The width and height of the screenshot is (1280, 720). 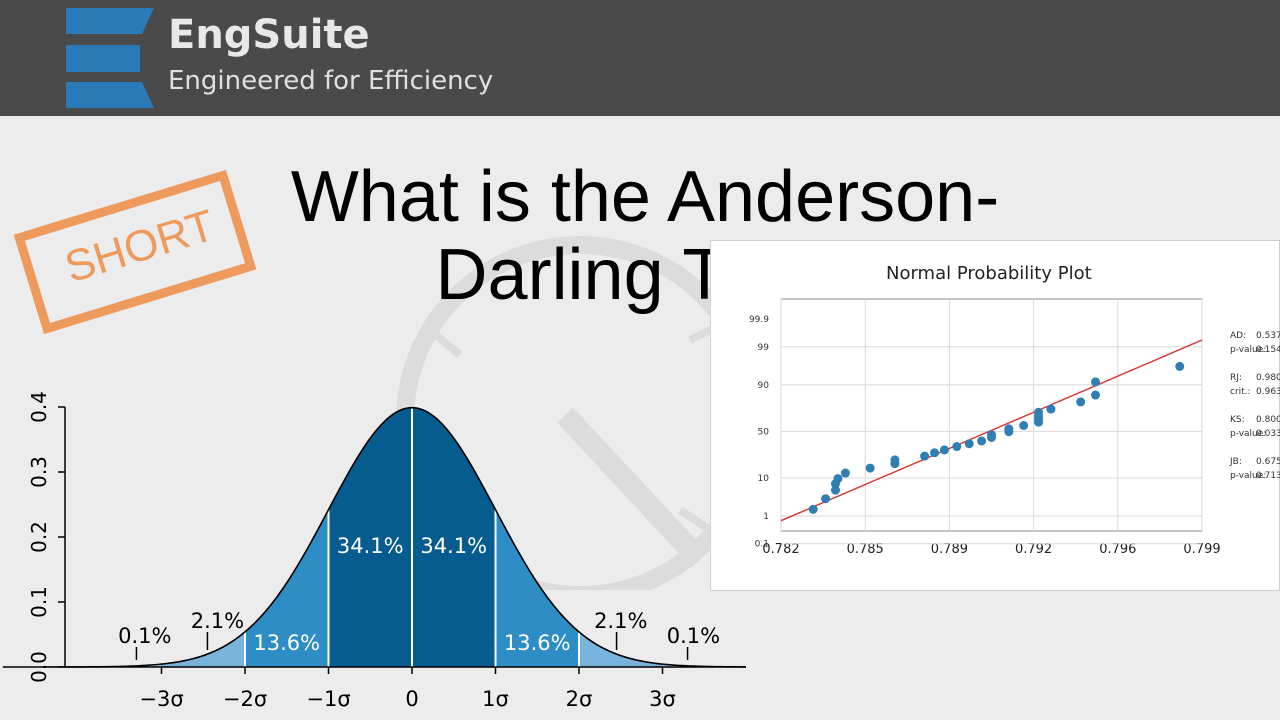 What do you see at coordinates (537, 643) in the screenshot?
I see `pct-label-1-2: 13.6%` at bounding box center [537, 643].